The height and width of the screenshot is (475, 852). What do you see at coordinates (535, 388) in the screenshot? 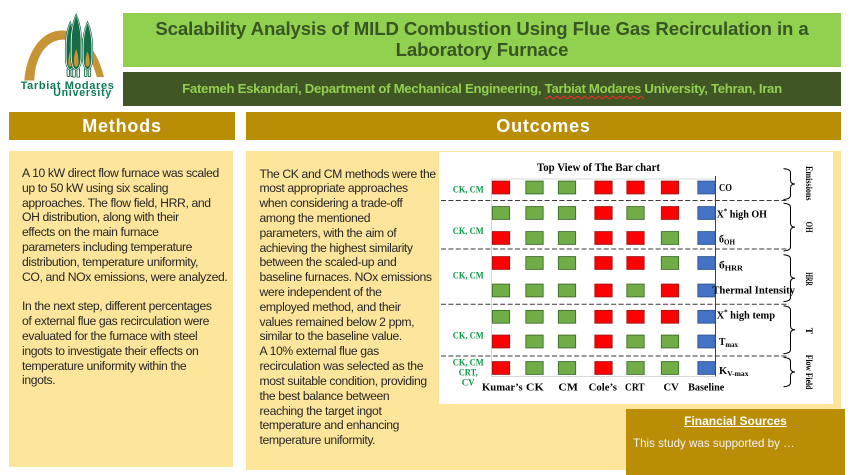
I see `svg-text: CK` at bounding box center [535, 388].